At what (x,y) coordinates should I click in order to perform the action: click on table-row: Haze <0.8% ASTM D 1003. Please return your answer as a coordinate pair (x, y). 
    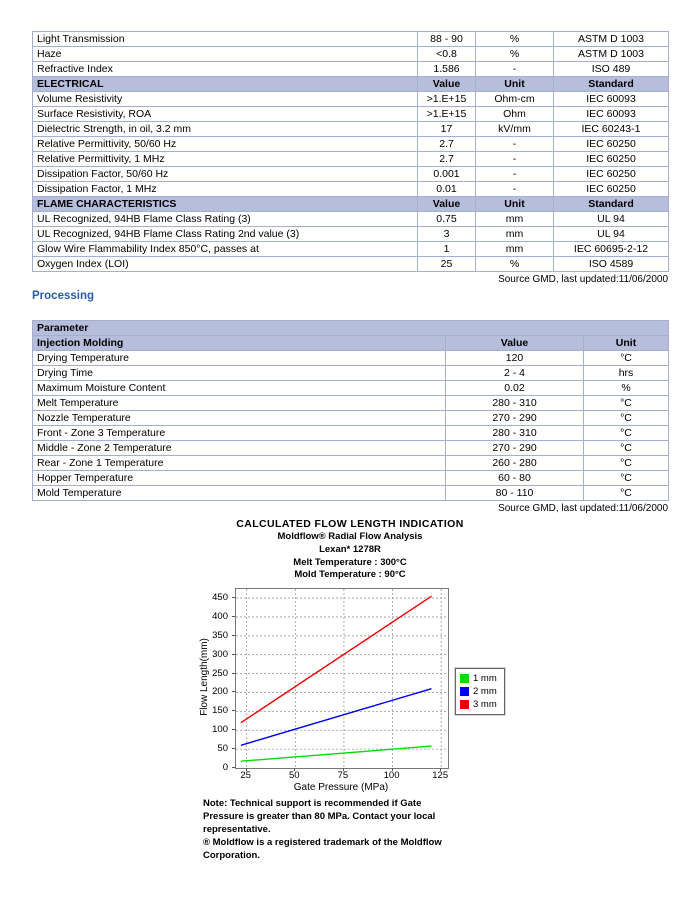
    Looking at the image, I should click on (350, 54).